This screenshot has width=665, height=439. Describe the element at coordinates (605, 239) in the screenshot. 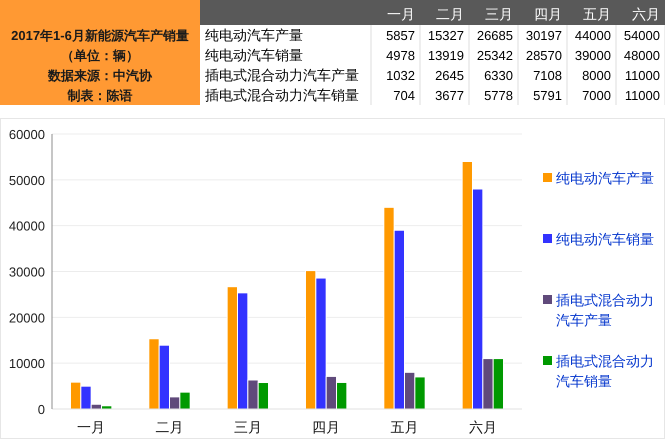

I see `legend-label: 纯电动汽车销量` at that location.